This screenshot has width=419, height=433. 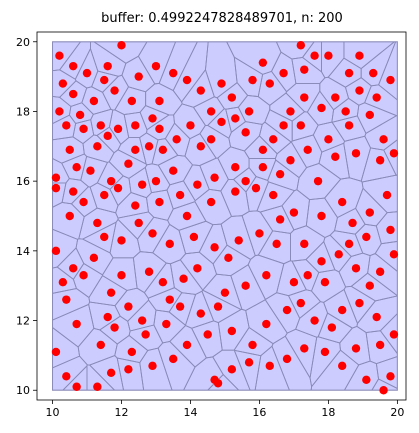 I want to click on y-axis: 10 12 14 16 18 20, so click(x=26, y=216).